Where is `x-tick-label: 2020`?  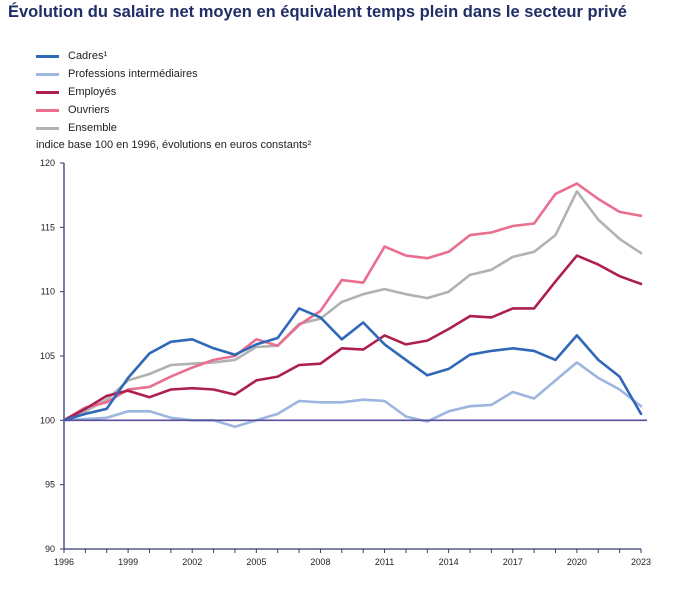 x-tick-label: 2020 is located at coordinates (577, 562).